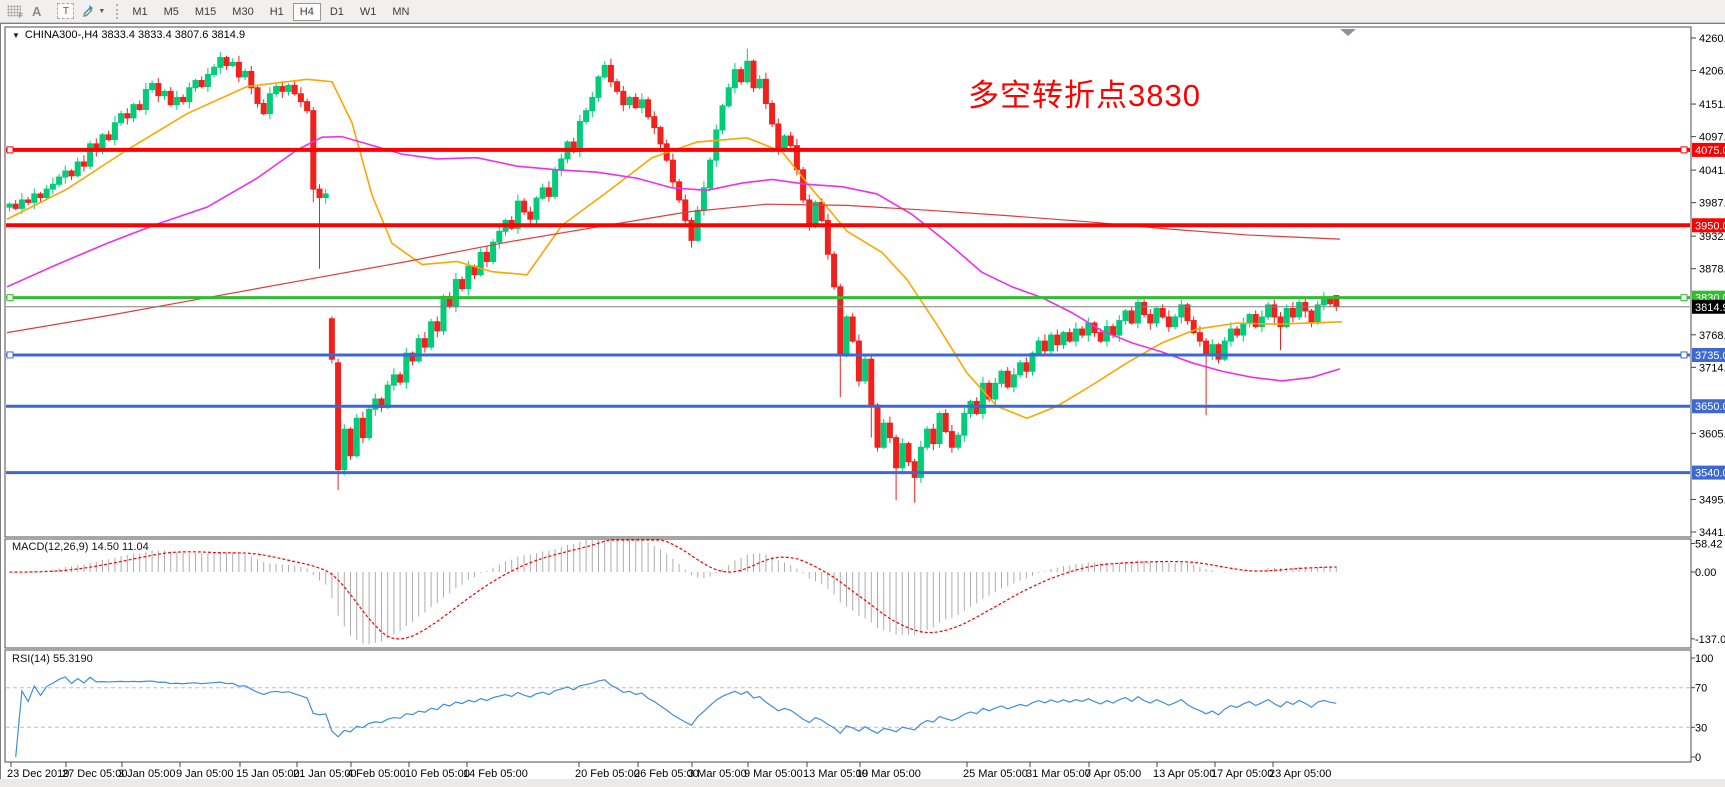 The height and width of the screenshot is (787, 1725). What do you see at coordinates (1701, 728) in the screenshot?
I see `rsi-scale-label: 30` at bounding box center [1701, 728].